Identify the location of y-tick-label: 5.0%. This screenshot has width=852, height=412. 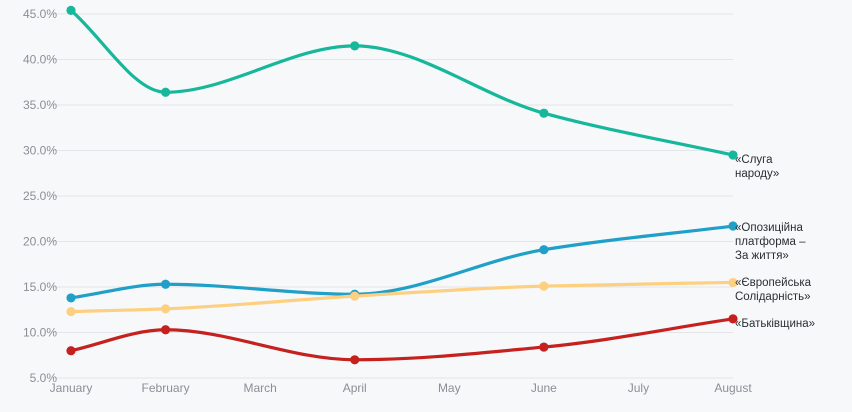
(44, 378).